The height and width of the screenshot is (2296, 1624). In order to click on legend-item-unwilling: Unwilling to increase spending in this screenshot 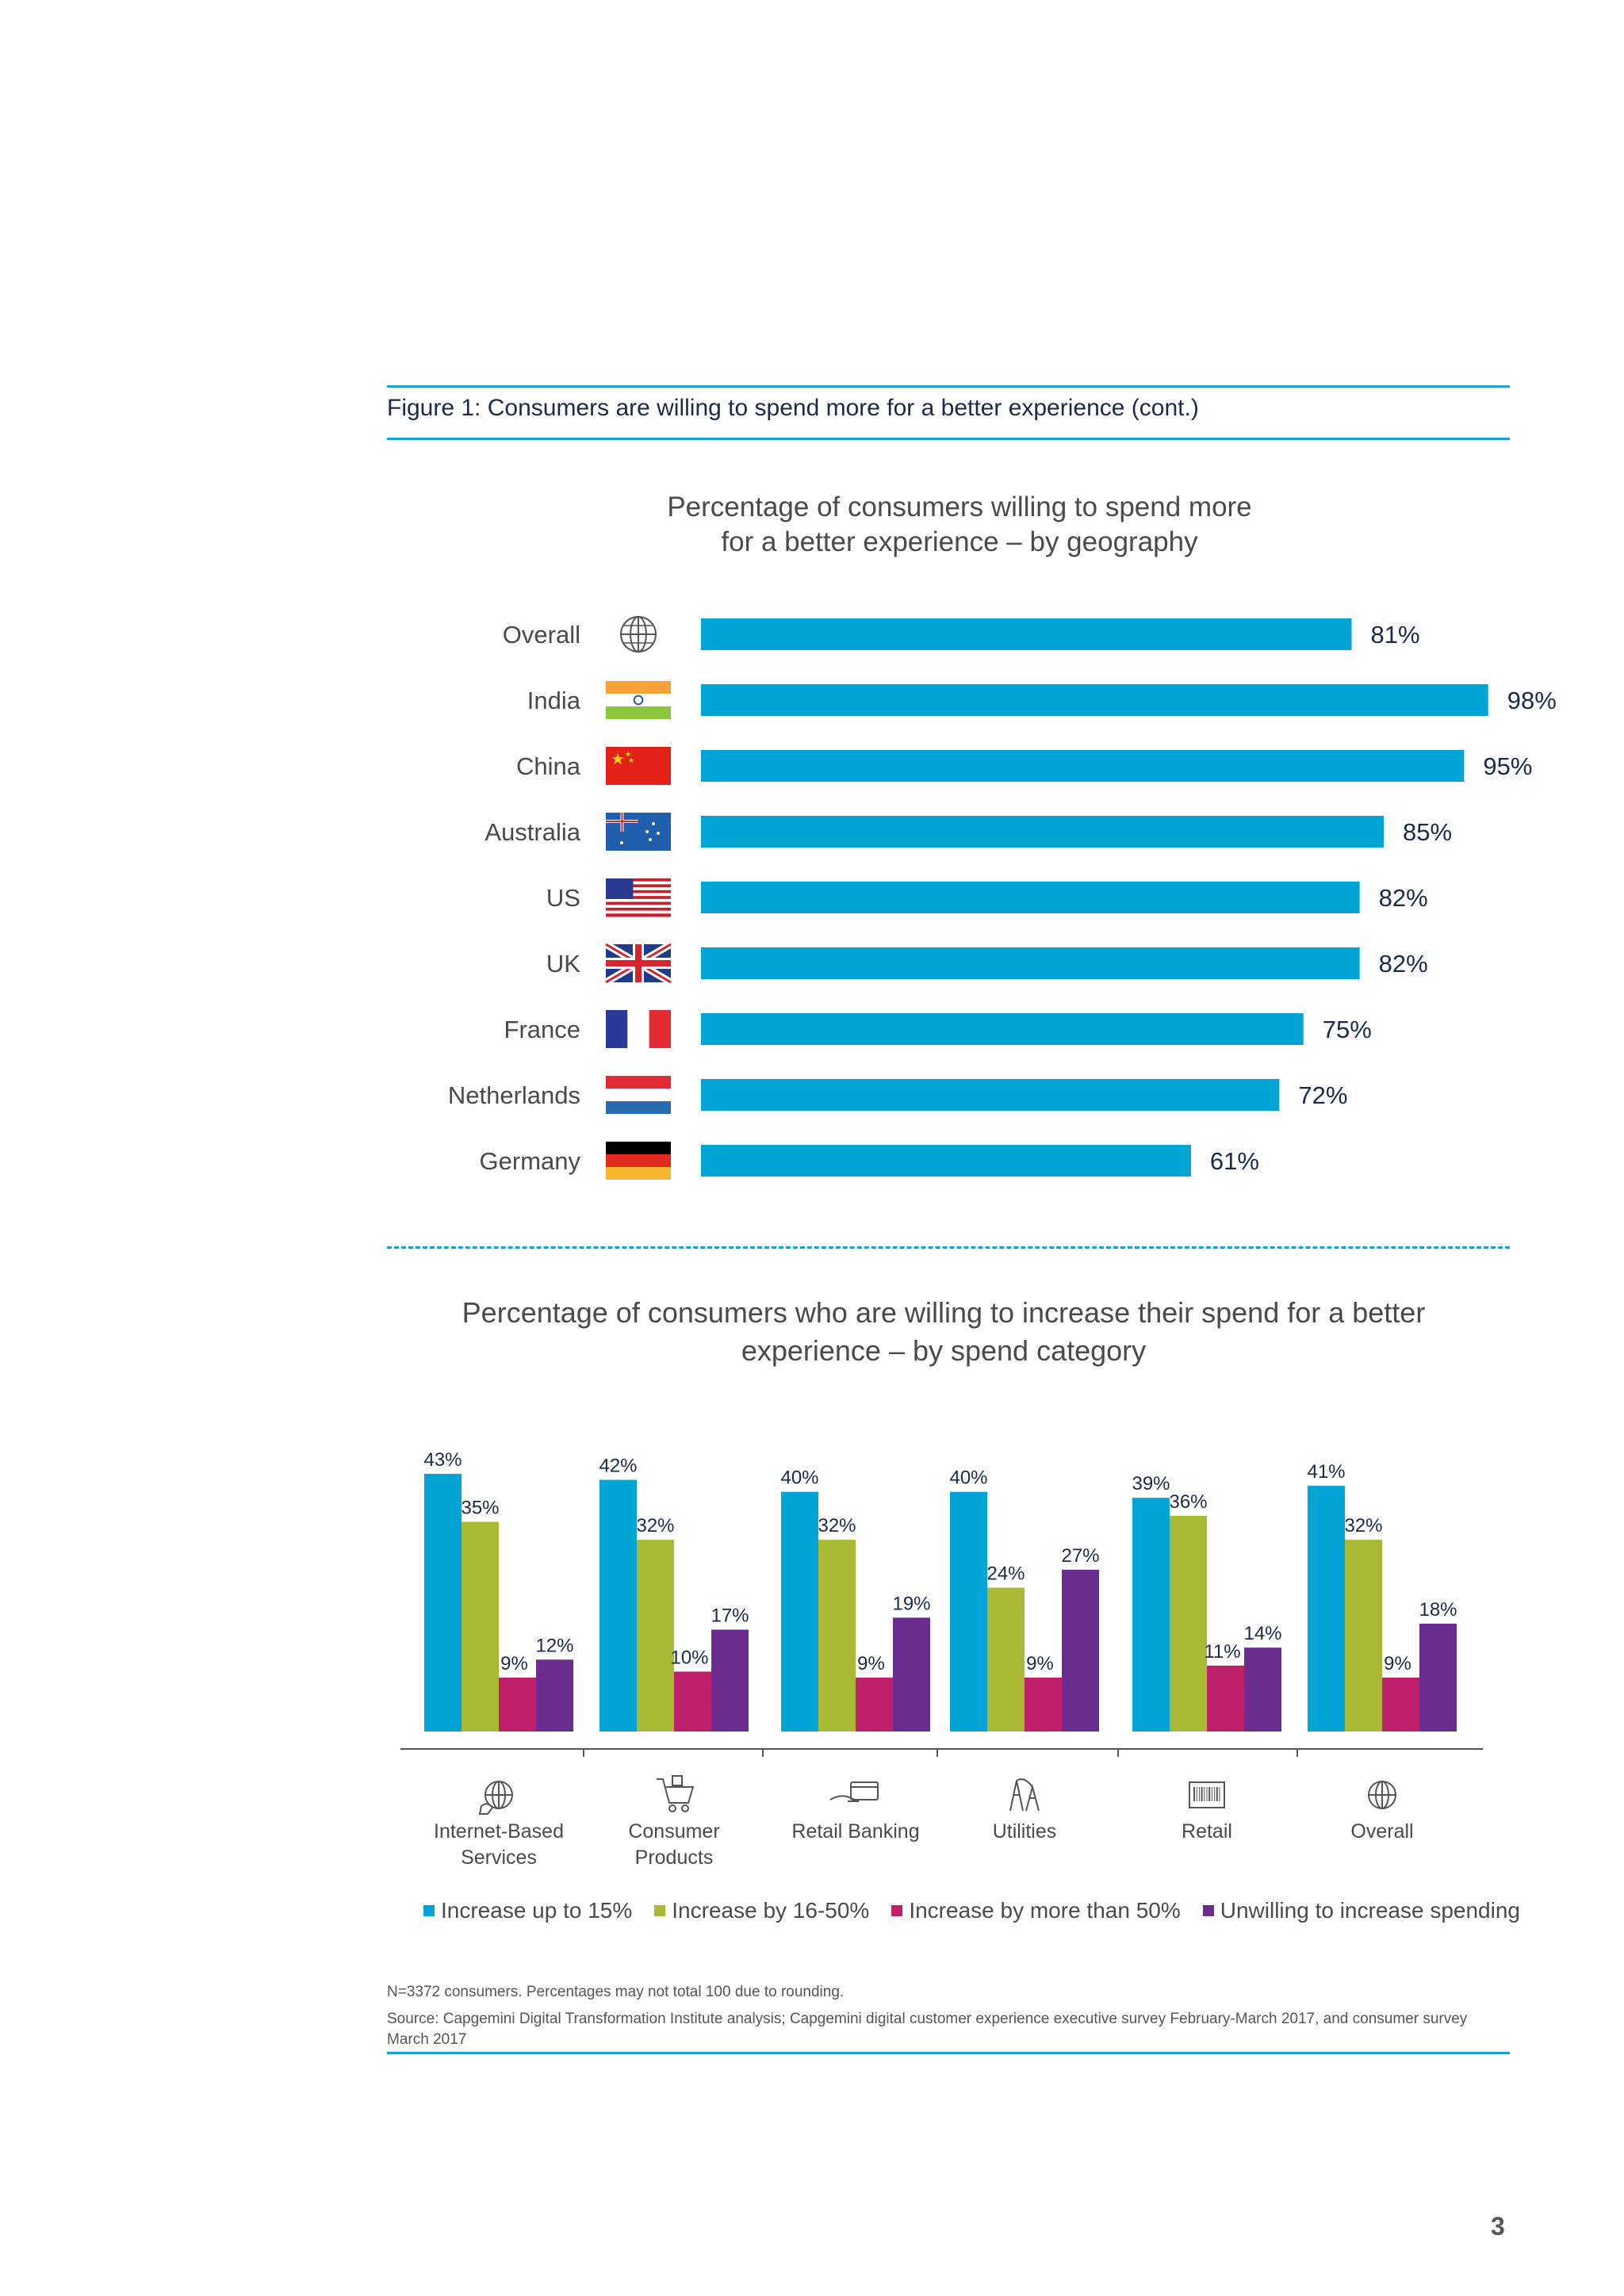, I will do `click(1361, 1911)`.